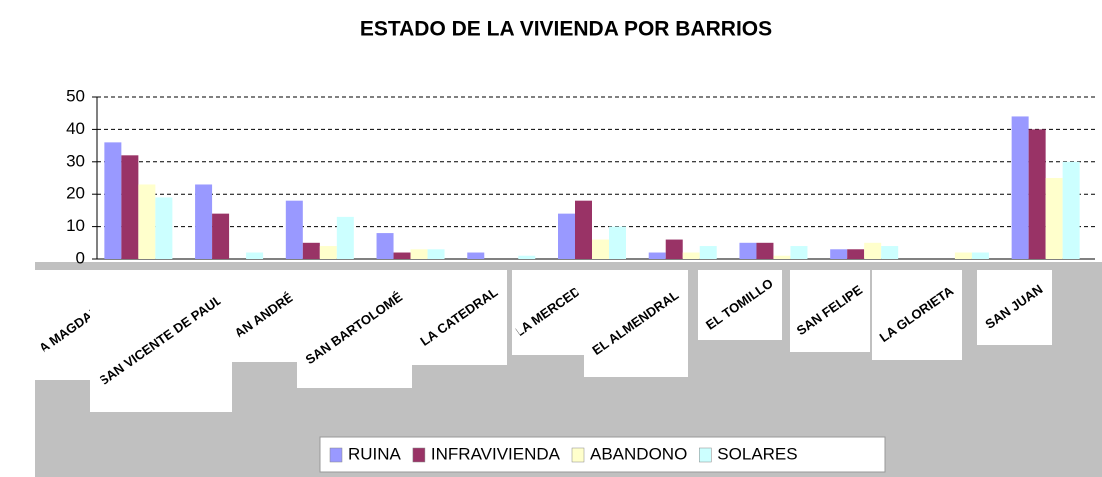  What do you see at coordinates (638, 453) in the screenshot?
I see `legend-label: ABANDONO` at bounding box center [638, 453].